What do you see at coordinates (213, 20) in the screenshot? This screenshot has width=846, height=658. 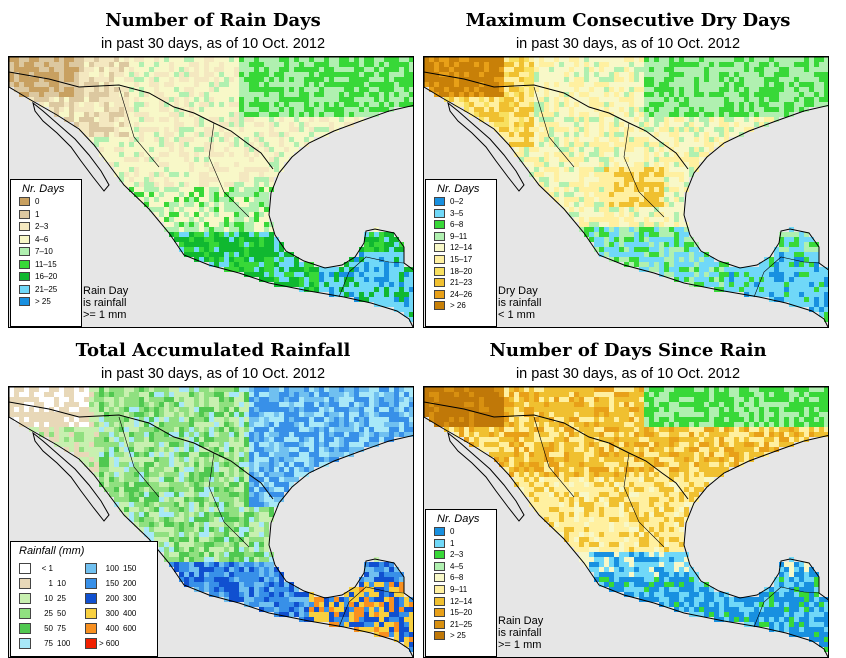 I see `panel-title: Number of Rain Days` at bounding box center [213, 20].